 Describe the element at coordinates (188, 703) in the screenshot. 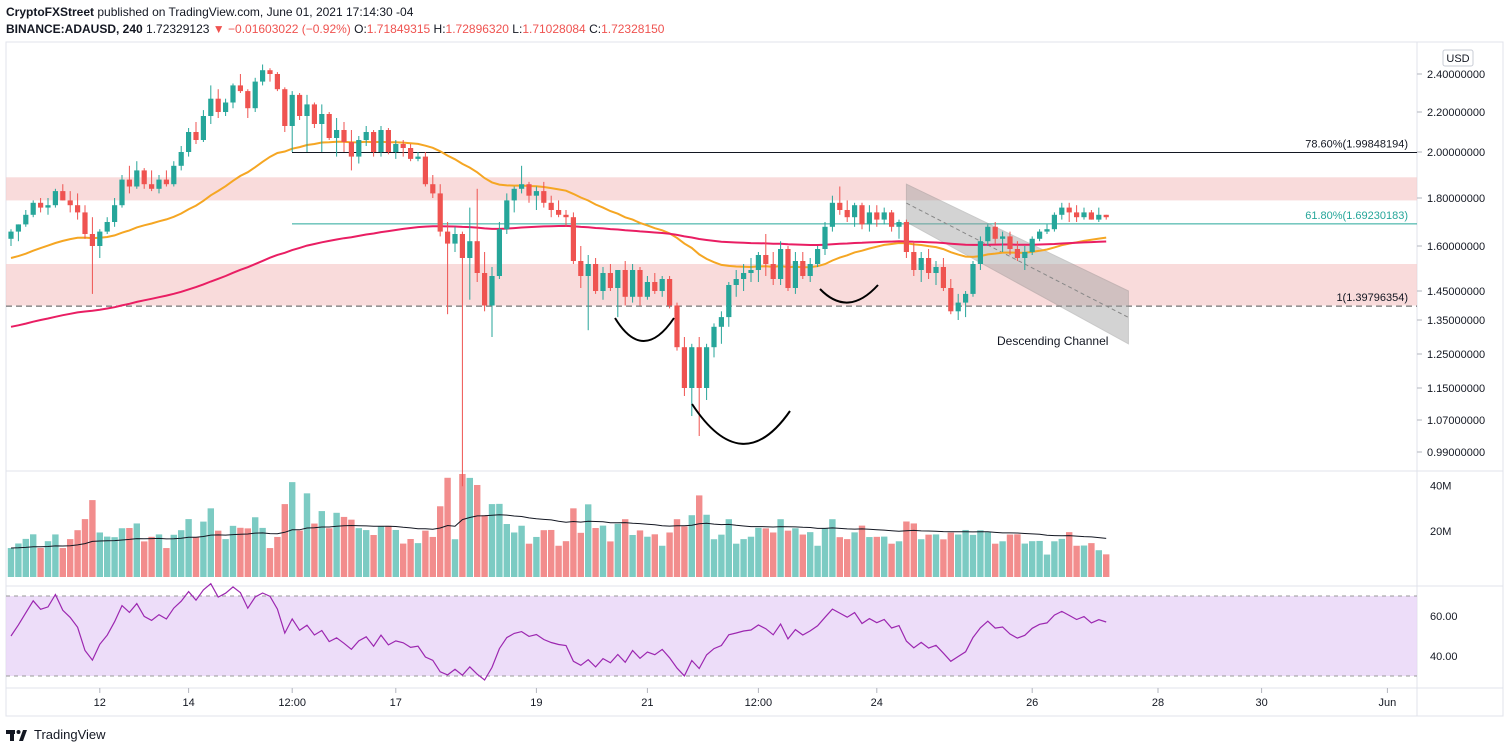

I see `time-tick-label: 14` at that location.